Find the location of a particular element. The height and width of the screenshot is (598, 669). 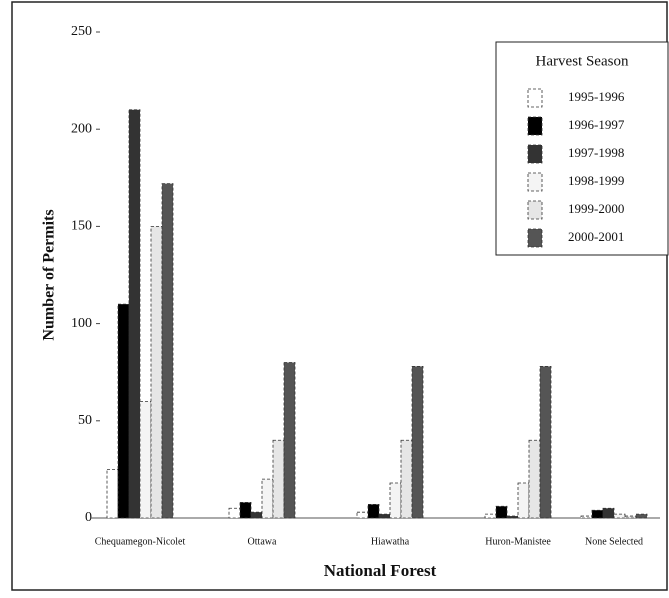

x-tick-label: Huron-Manistee is located at coordinates (518, 541).